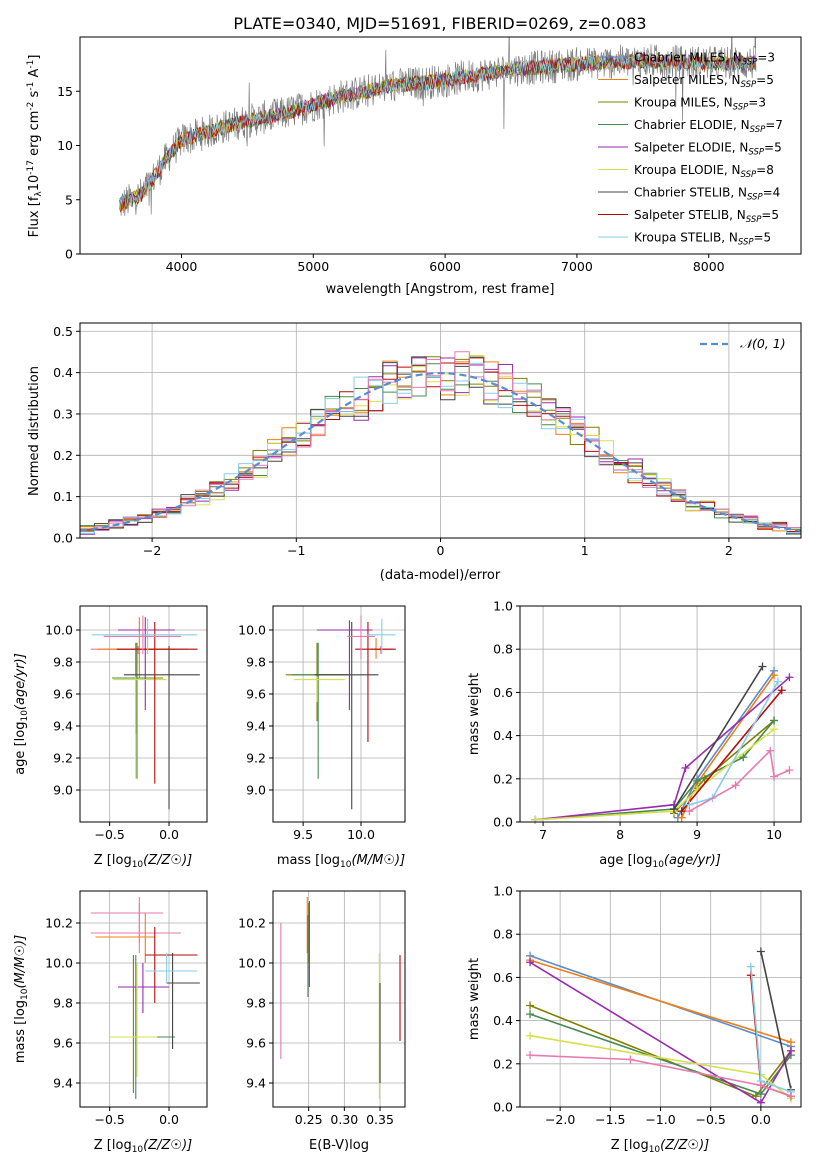 The height and width of the screenshot is (1170, 819). I want to click on legend-entry: Salpeter STELIB, NSSP=5, so click(706, 216).